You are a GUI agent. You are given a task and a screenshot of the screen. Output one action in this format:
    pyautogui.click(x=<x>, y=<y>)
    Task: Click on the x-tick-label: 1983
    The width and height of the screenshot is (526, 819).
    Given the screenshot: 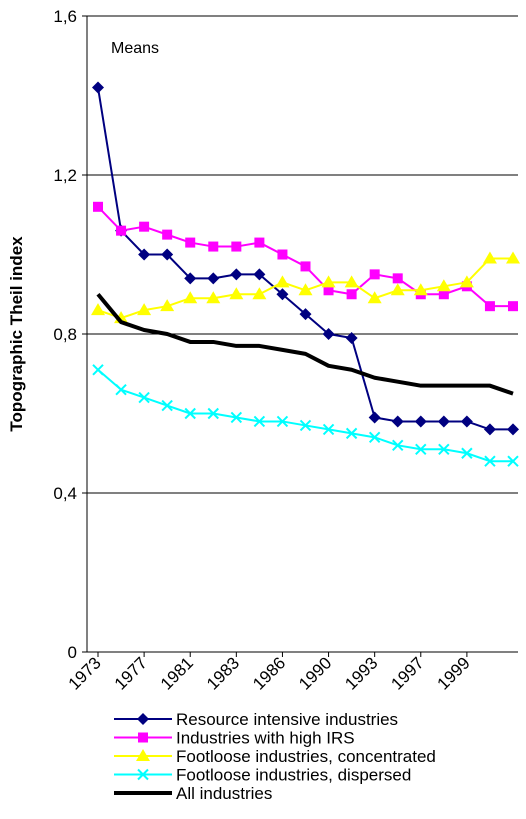 What is the action you would take?
    pyautogui.click(x=223, y=673)
    